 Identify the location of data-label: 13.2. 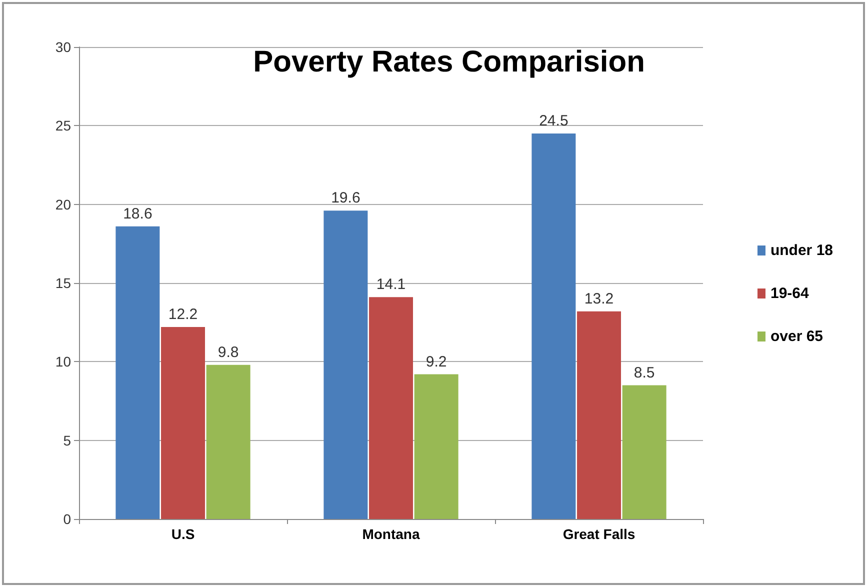
(599, 299).